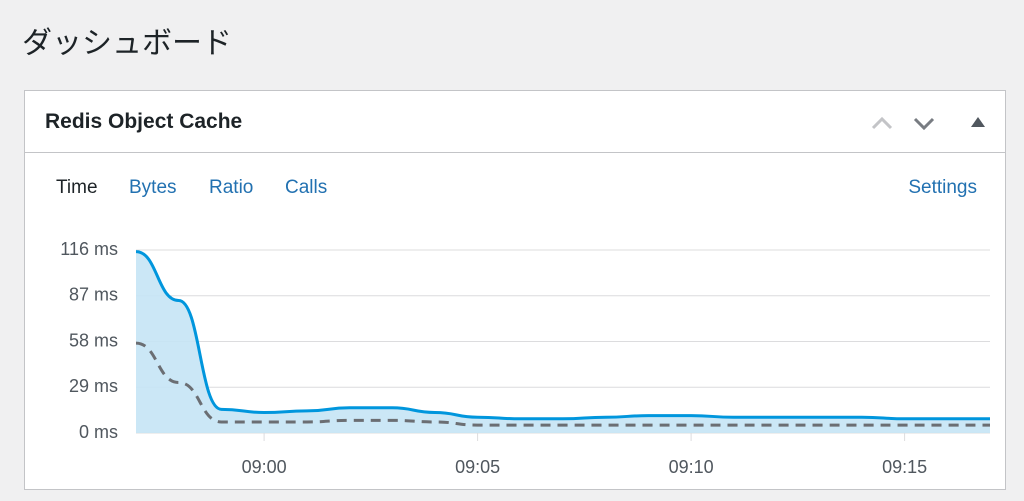 The height and width of the screenshot is (501, 1024). What do you see at coordinates (691, 467) in the screenshot?
I see `x-tick-label: 09:10` at bounding box center [691, 467].